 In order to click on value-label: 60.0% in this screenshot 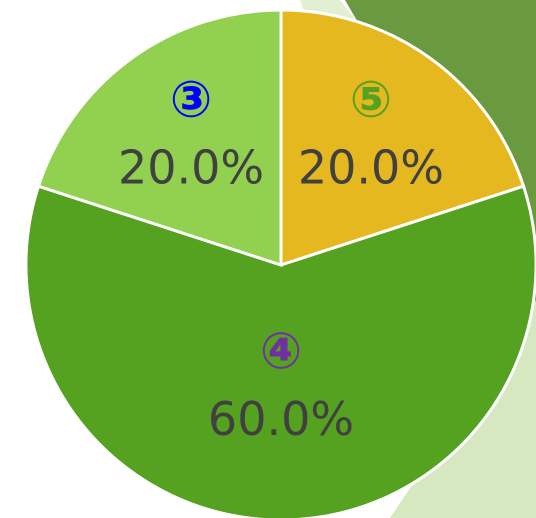, I will do `click(281, 419)`.